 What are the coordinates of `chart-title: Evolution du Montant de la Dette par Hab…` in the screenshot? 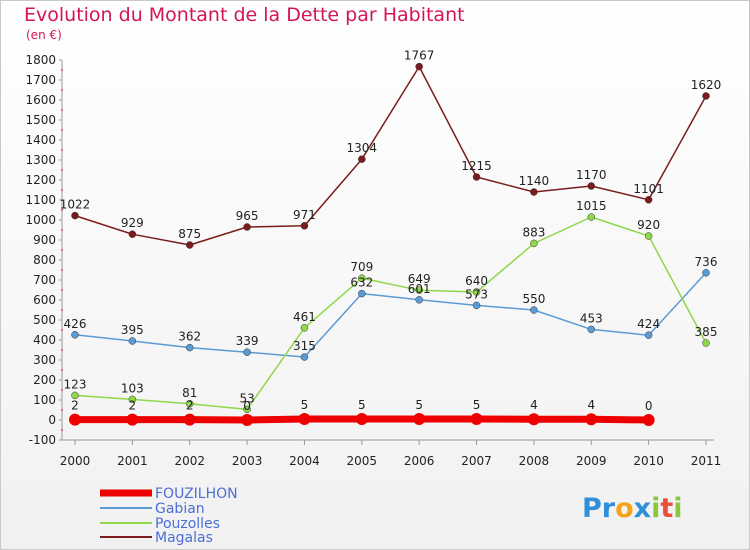 It's located at (244, 15).